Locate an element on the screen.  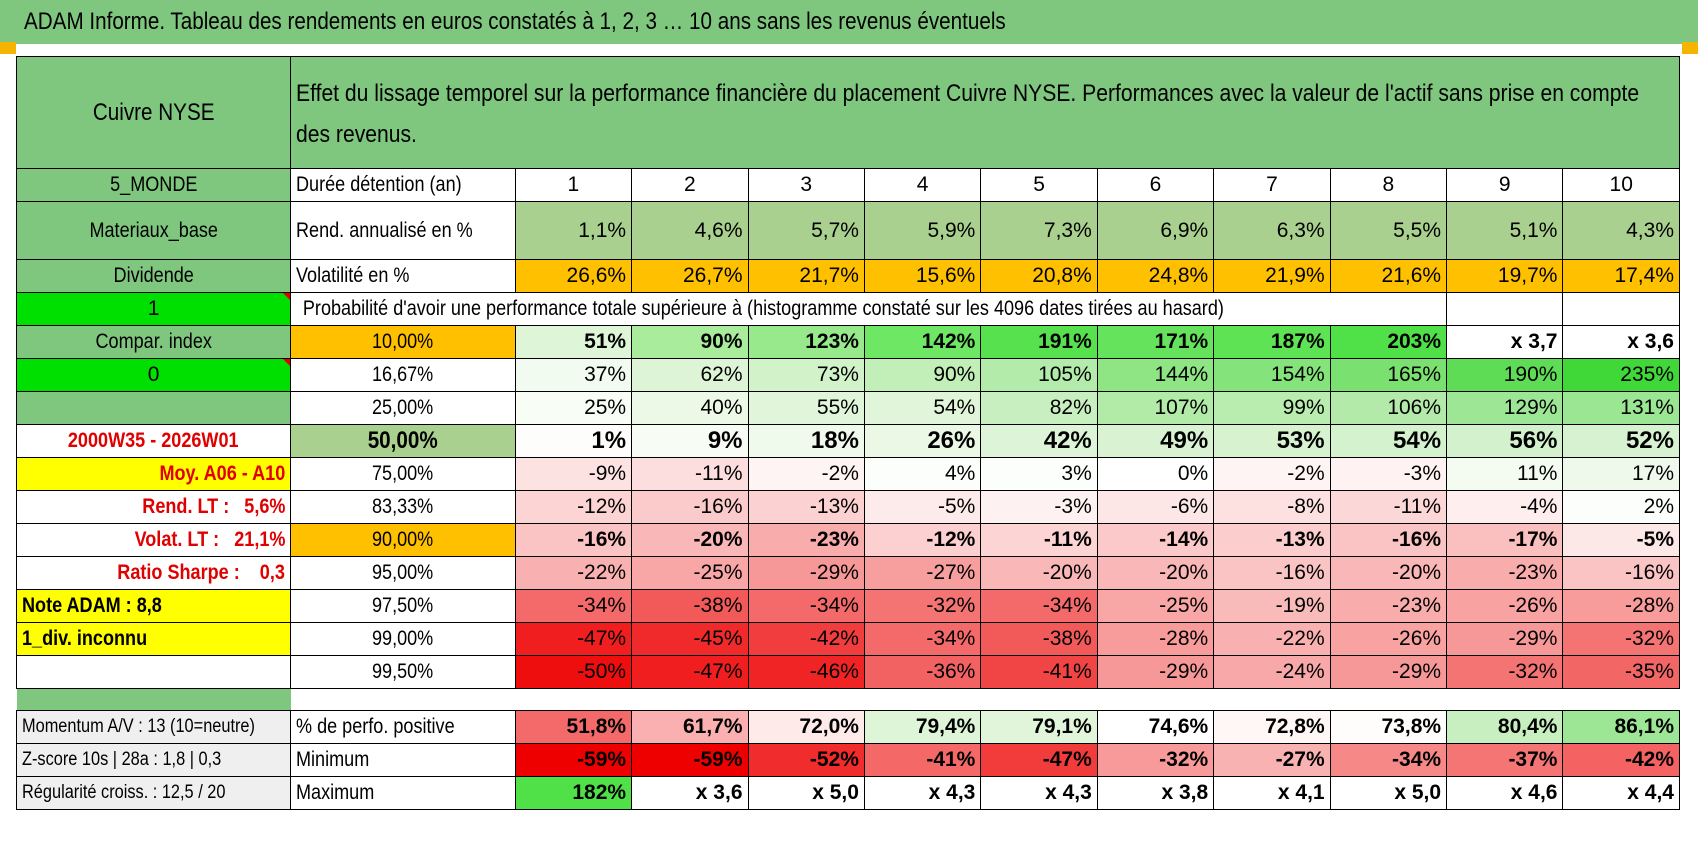
quantile-value: -4% is located at coordinates (1505, 507).